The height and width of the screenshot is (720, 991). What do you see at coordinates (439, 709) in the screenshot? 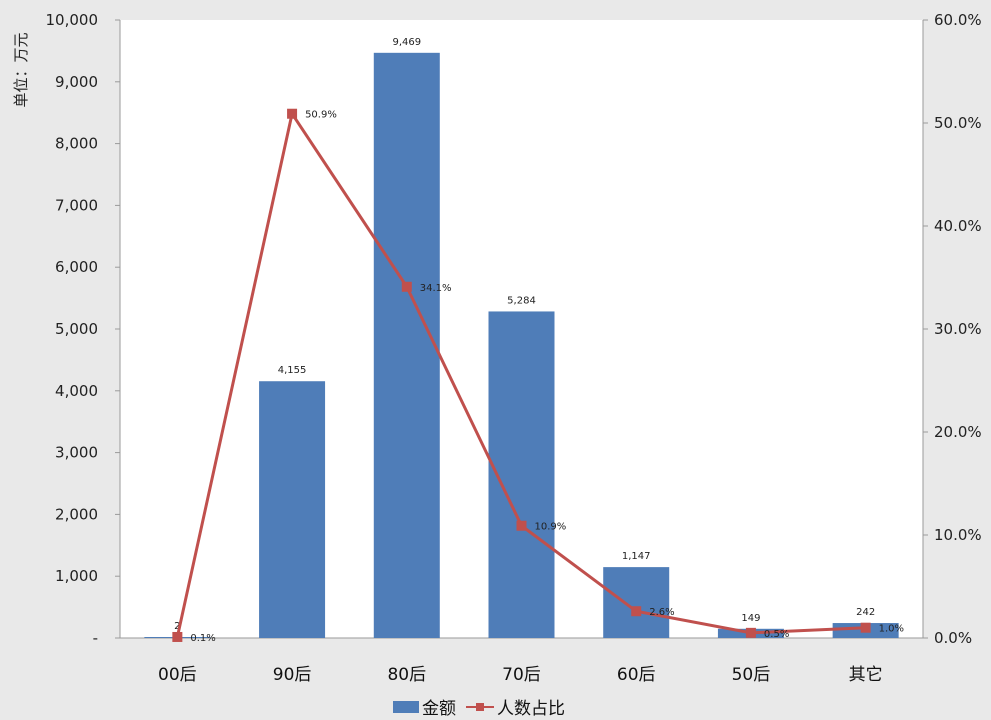
I see `legend-bar-label: 金额` at bounding box center [439, 709].